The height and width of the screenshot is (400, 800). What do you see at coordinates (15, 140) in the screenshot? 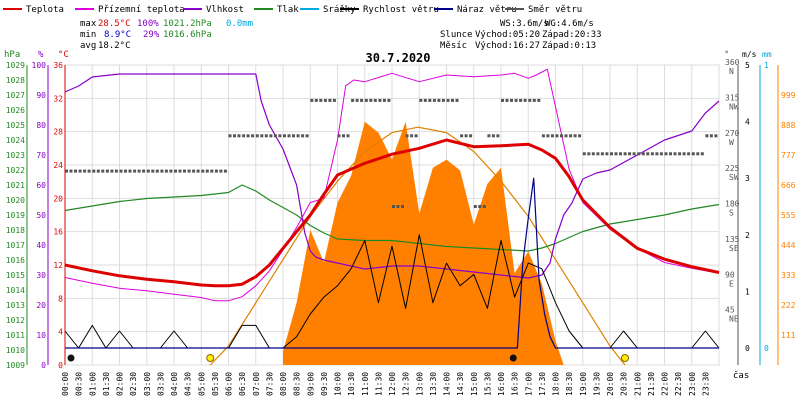
I see `pressure-tick-label: 1024` at bounding box center [15, 140].